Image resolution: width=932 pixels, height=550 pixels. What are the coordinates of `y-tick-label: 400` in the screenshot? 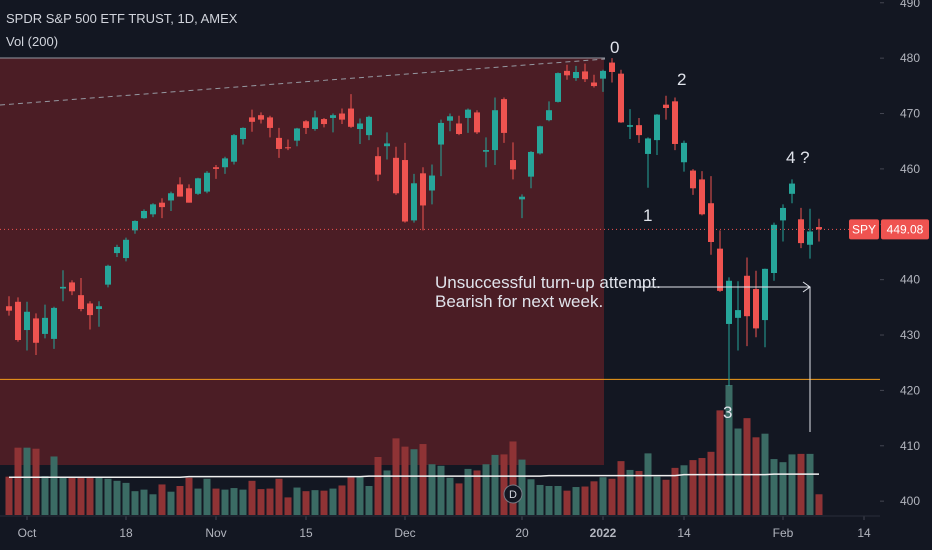 It's located at (910, 501).